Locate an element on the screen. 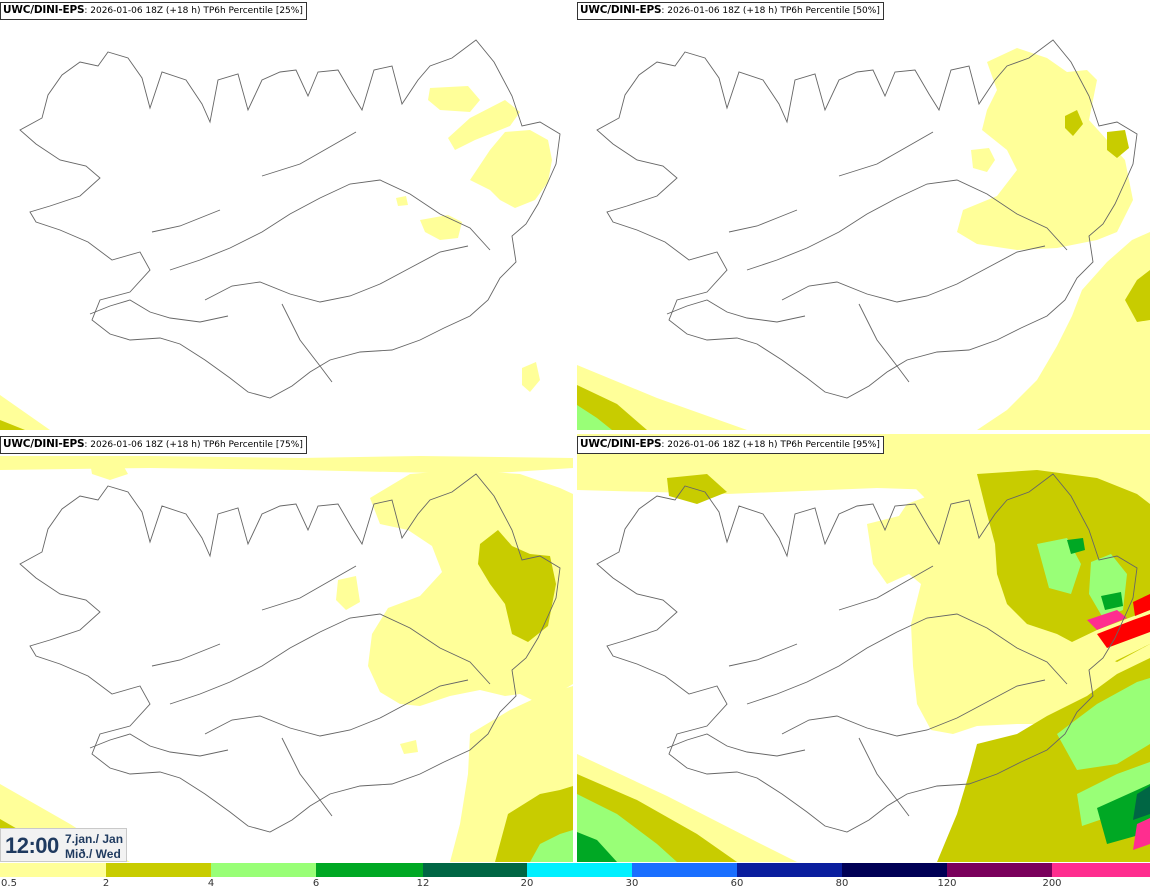  legend-tick-label: 12 is located at coordinates (423, 883).